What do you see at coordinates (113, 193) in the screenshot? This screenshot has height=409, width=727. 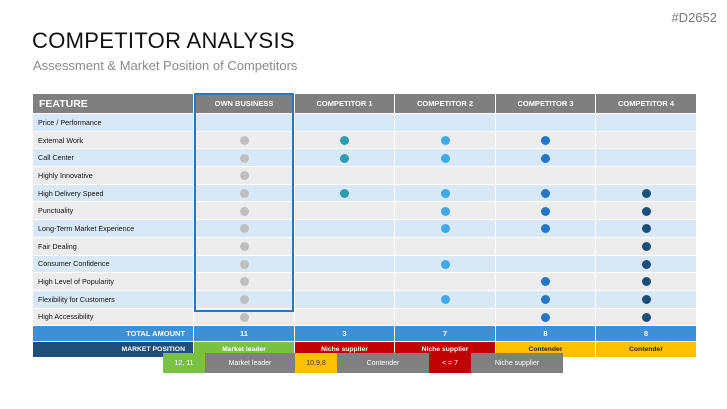 I see `feature-label: High Delivery Speed` at bounding box center [113, 193].